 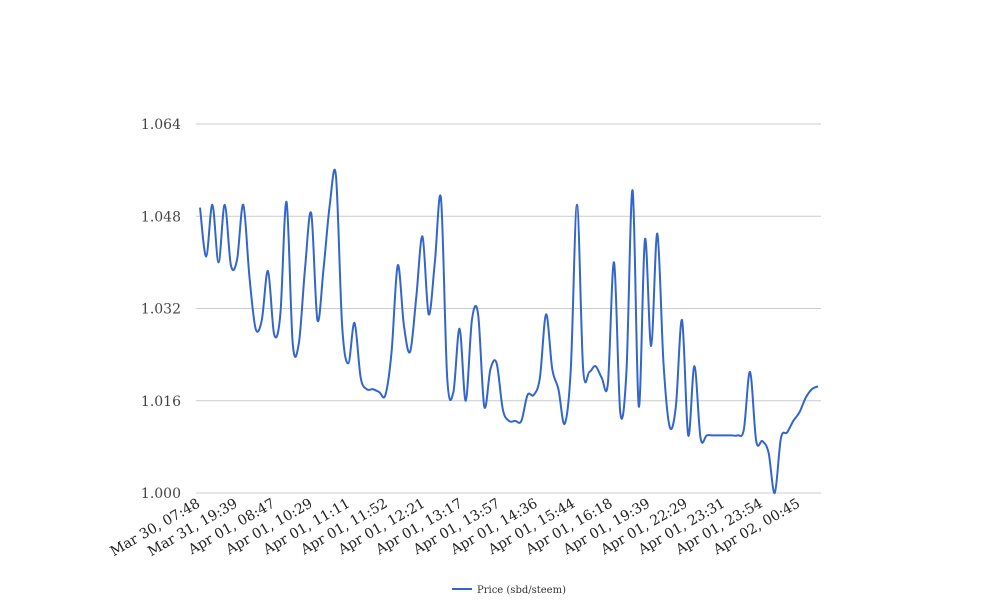 I want to click on y-axis-ticks: 1.000 1.016 1.032 1.048 1.064, so click(x=161, y=309).